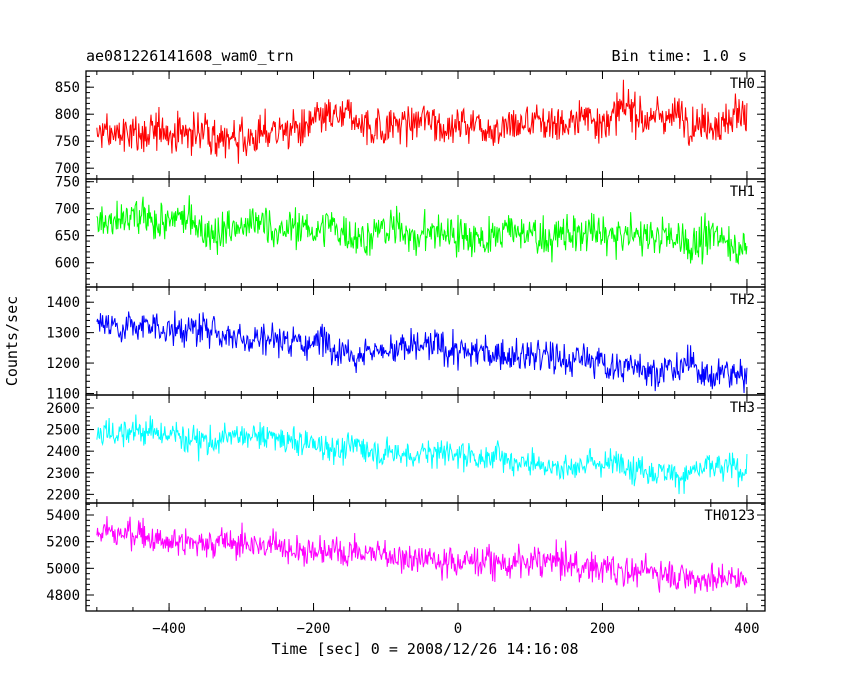 The width and height of the screenshot is (850, 680). I want to click on panel-th2: 1100 1200 1300 1400 TH2, so click(406, 344).